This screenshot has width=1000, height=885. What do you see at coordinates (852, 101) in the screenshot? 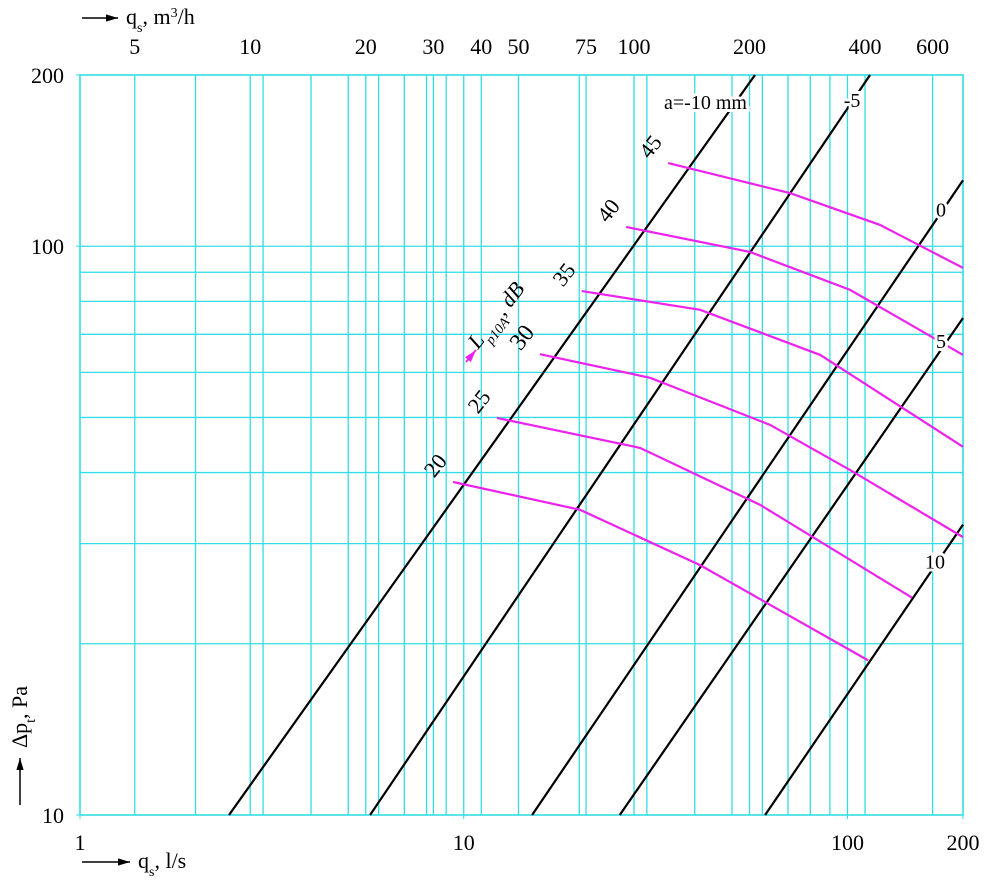
I see `series-label: -5` at bounding box center [852, 101].